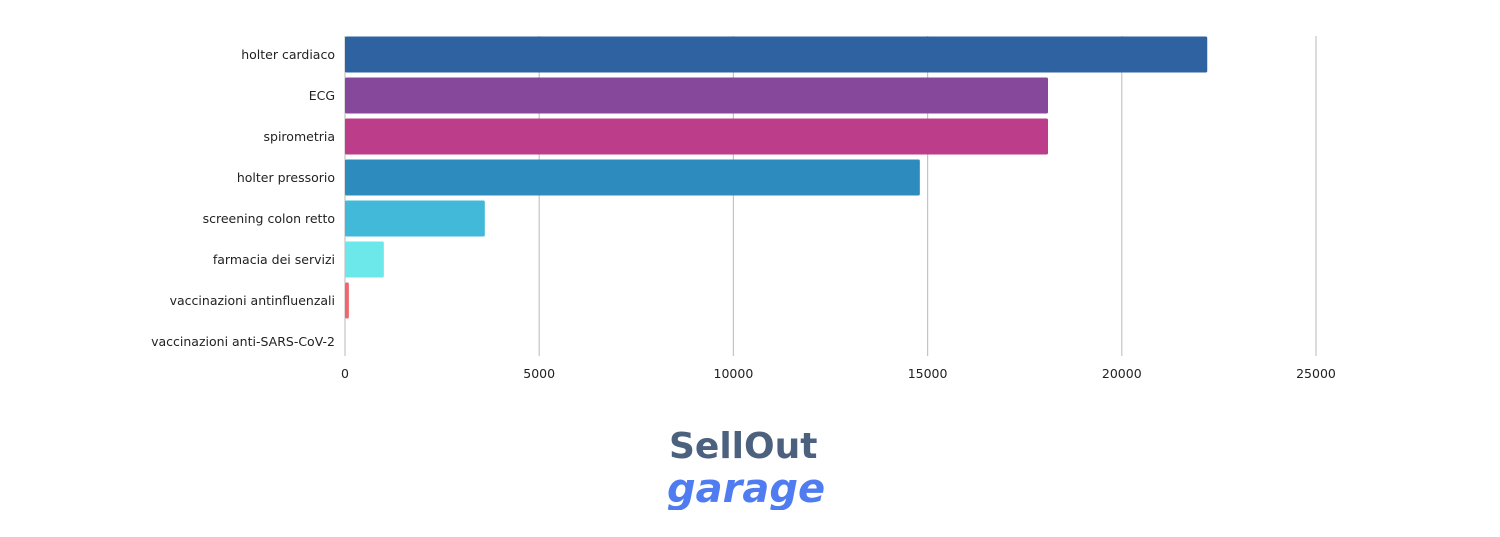  What do you see at coordinates (345, 373) in the screenshot?
I see `x-tick-label: 0` at bounding box center [345, 373].